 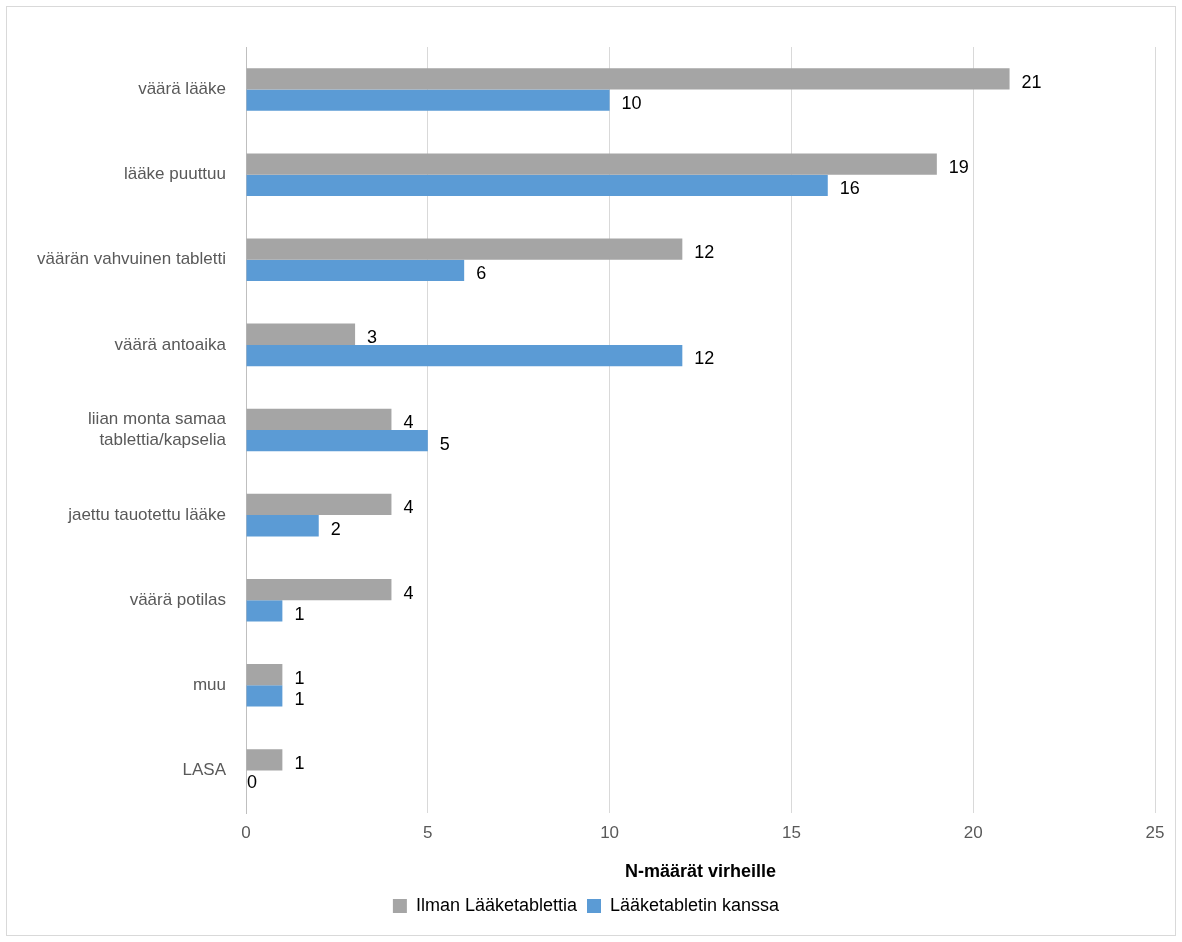 I want to click on y-tick-label: liian monta samaa tablettia/kapselia, so click(x=157, y=429).